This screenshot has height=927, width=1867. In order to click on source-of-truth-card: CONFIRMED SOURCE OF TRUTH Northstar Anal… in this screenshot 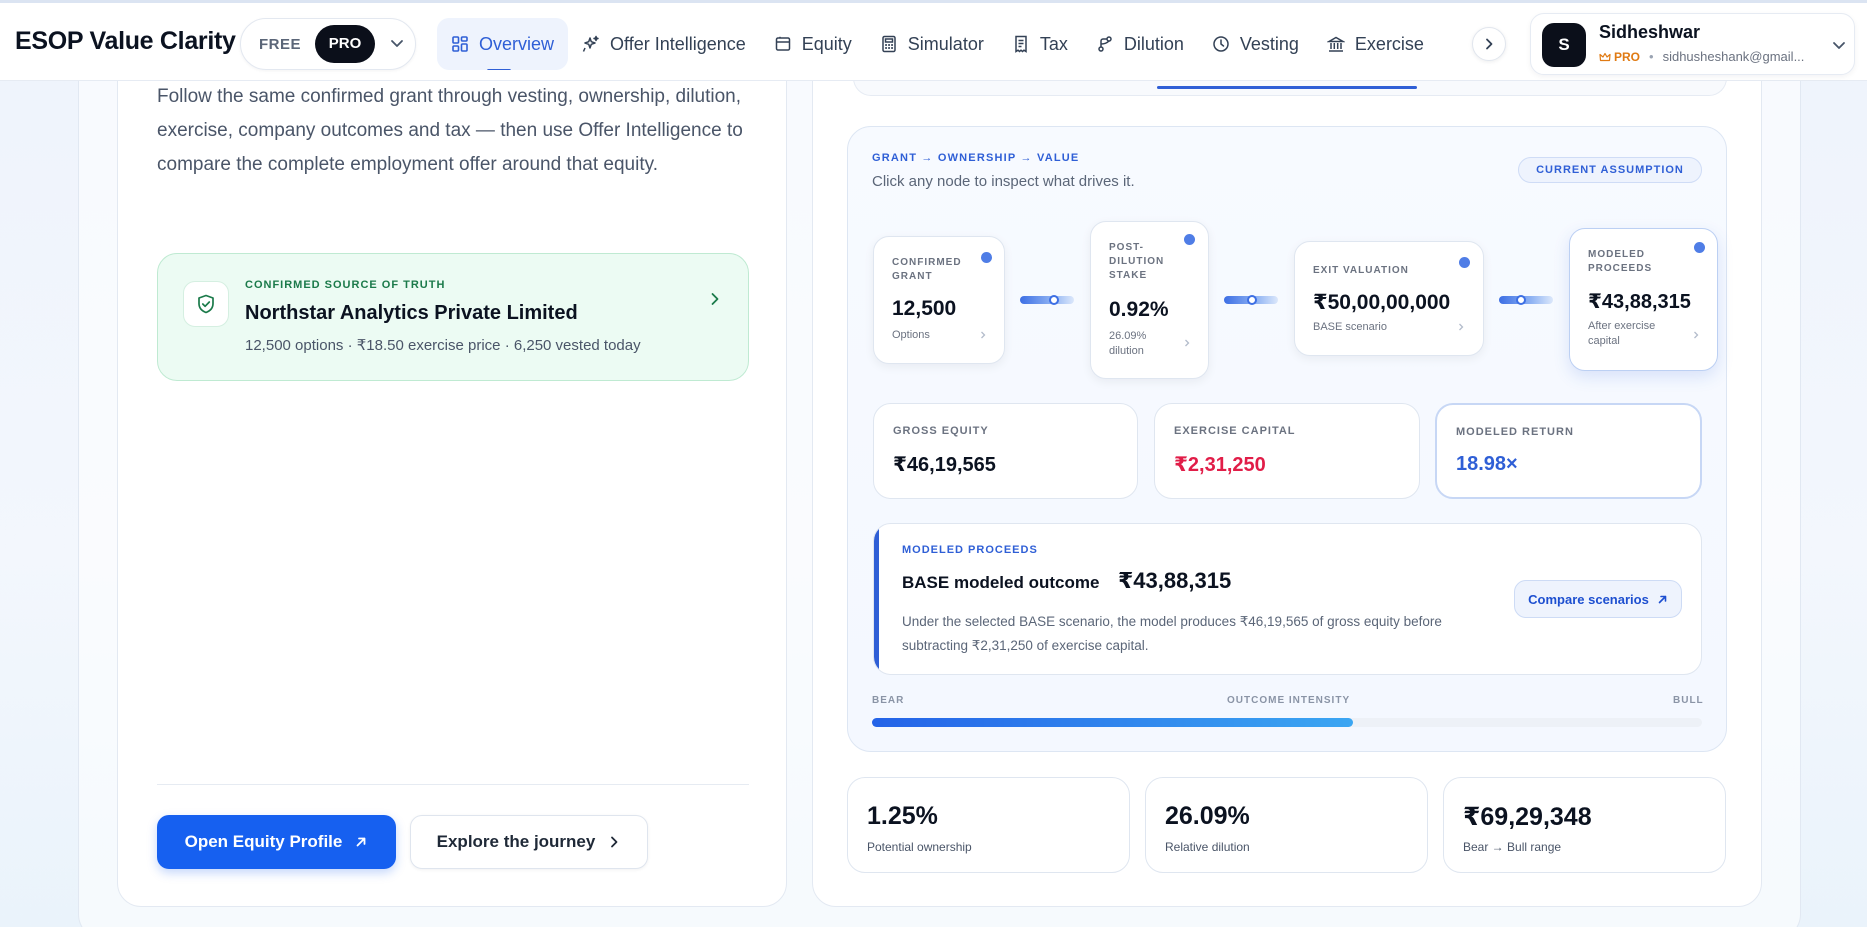, I will do `click(453, 317)`.